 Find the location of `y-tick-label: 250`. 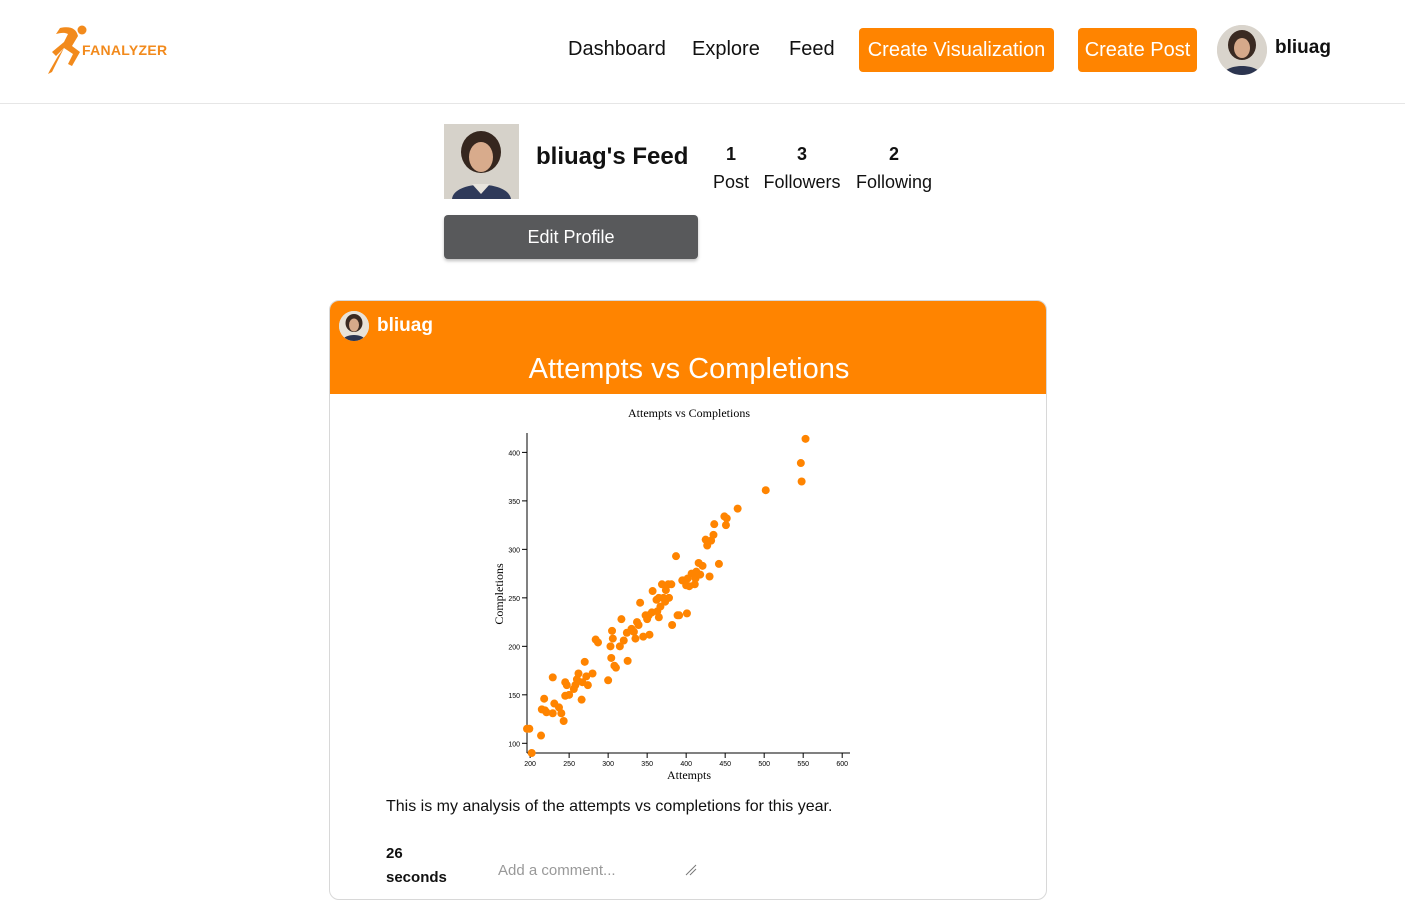

y-tick-label: 250 is located at coordinates (514, 599).